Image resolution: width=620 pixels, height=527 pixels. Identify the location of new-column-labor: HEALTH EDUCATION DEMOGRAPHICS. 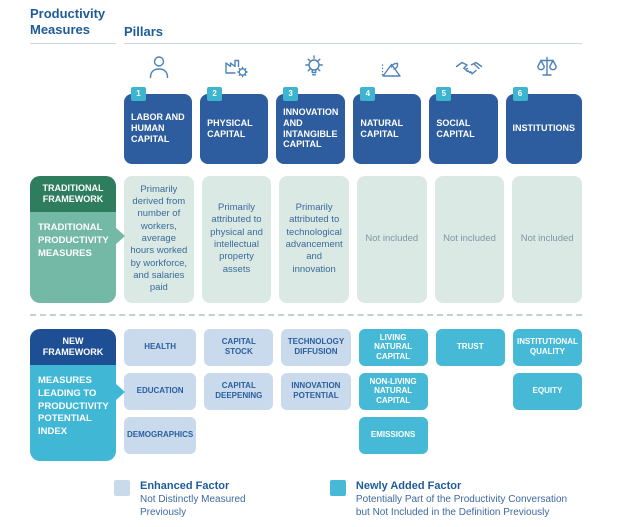
(160, 394).